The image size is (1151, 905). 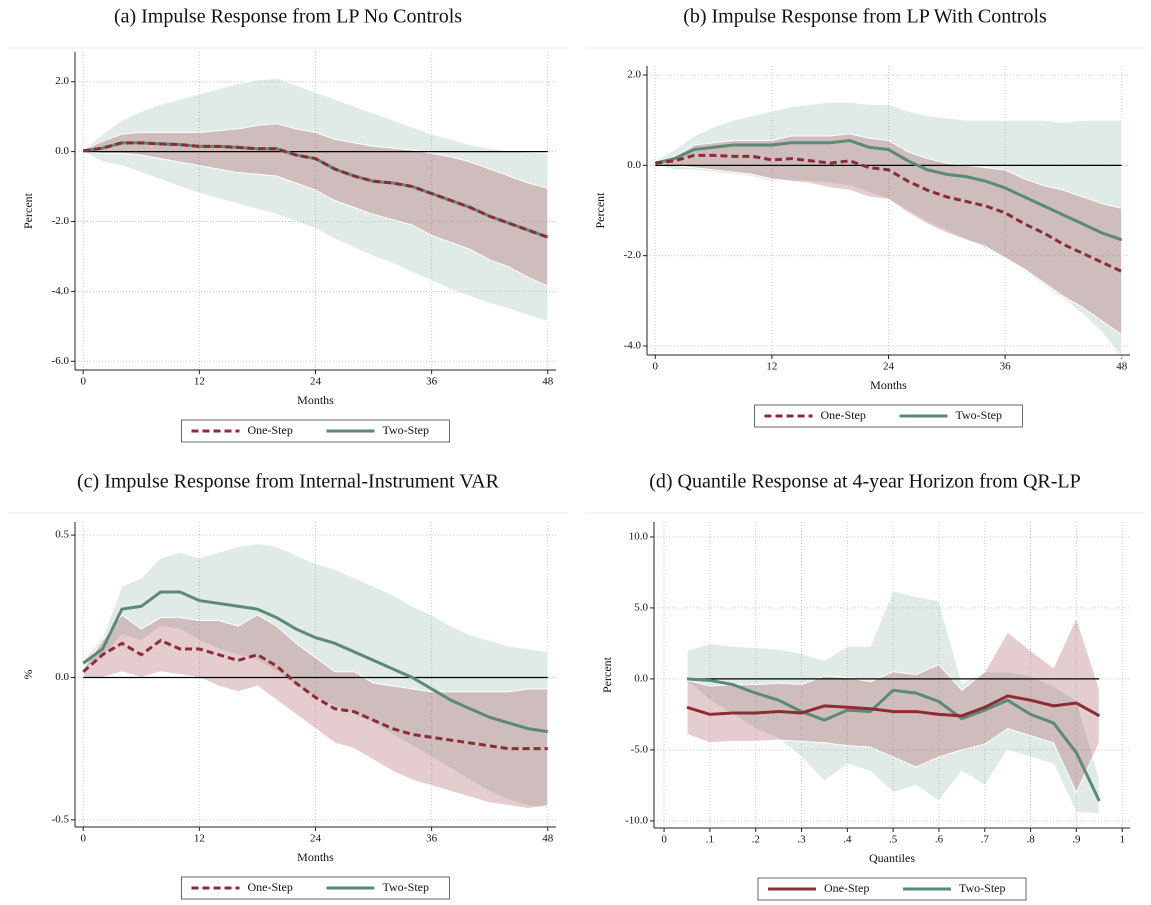 What do you see at coordinates (61, 361) in the screenshot?
I see `y-tick-label: -6.0` at bounding box center [61, 361].